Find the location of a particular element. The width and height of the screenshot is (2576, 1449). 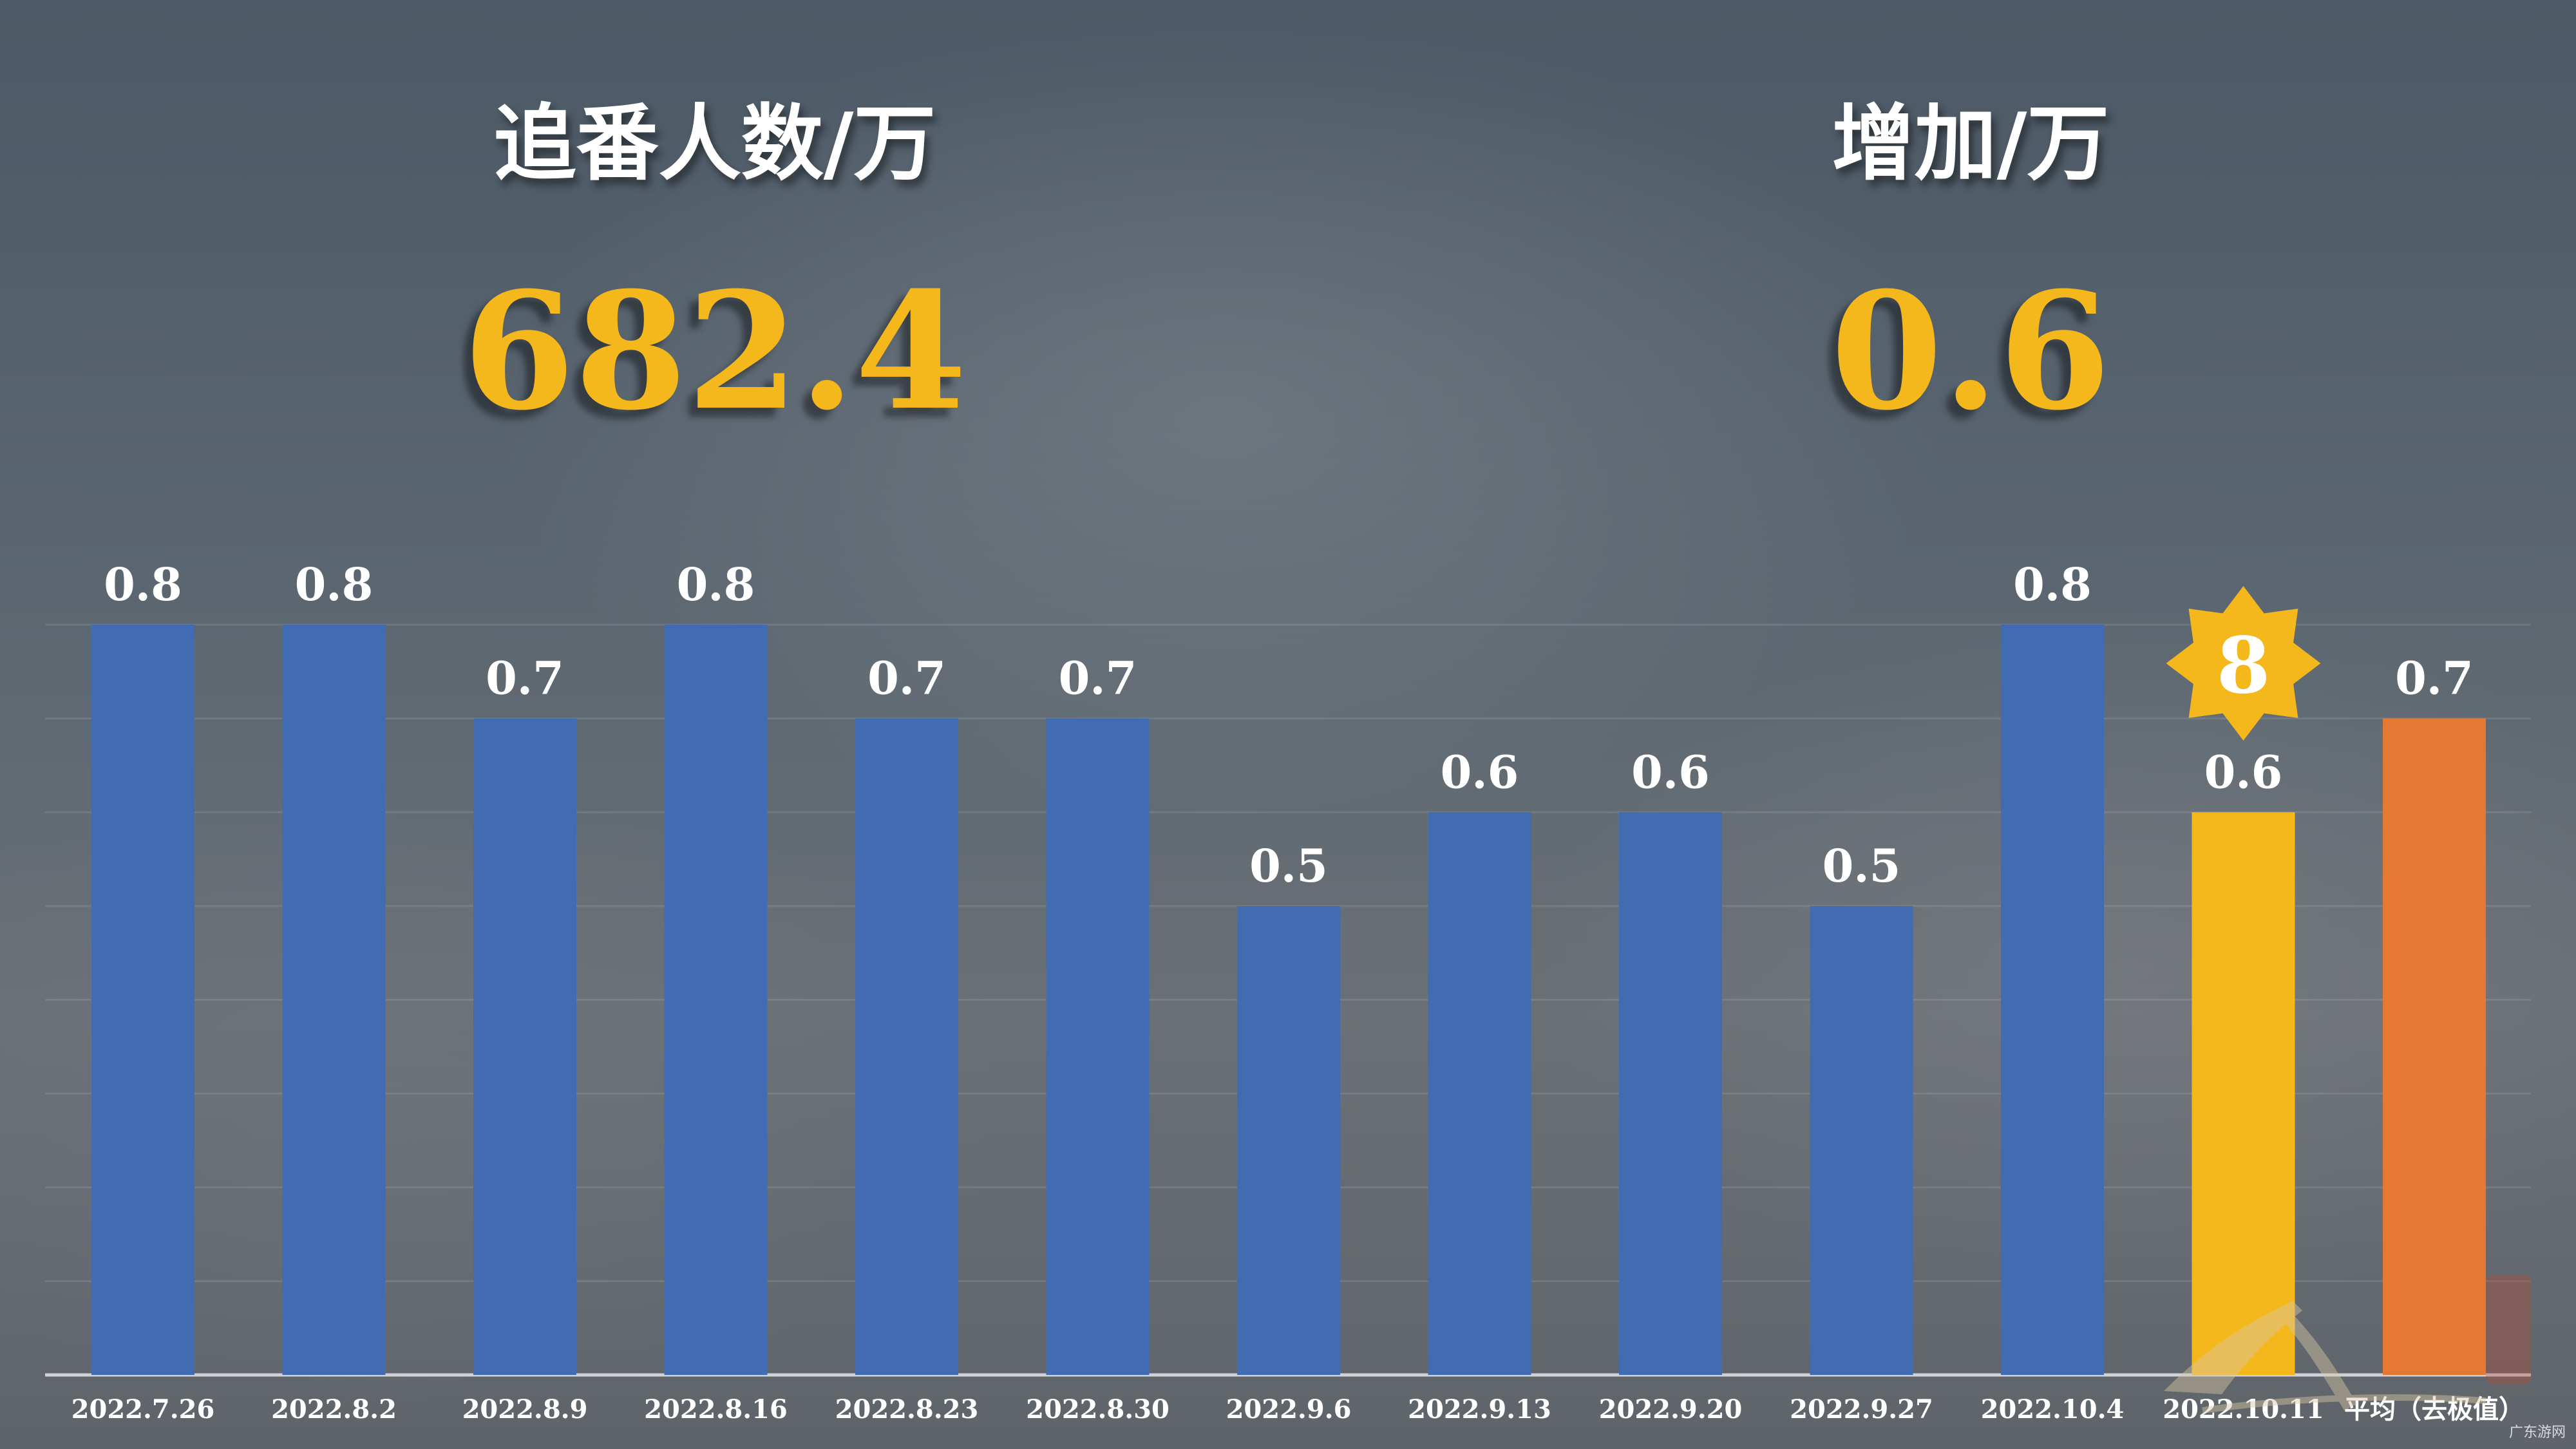

x-tick-label-0: 2022.7.26 is located at coordinates (143, 1409).